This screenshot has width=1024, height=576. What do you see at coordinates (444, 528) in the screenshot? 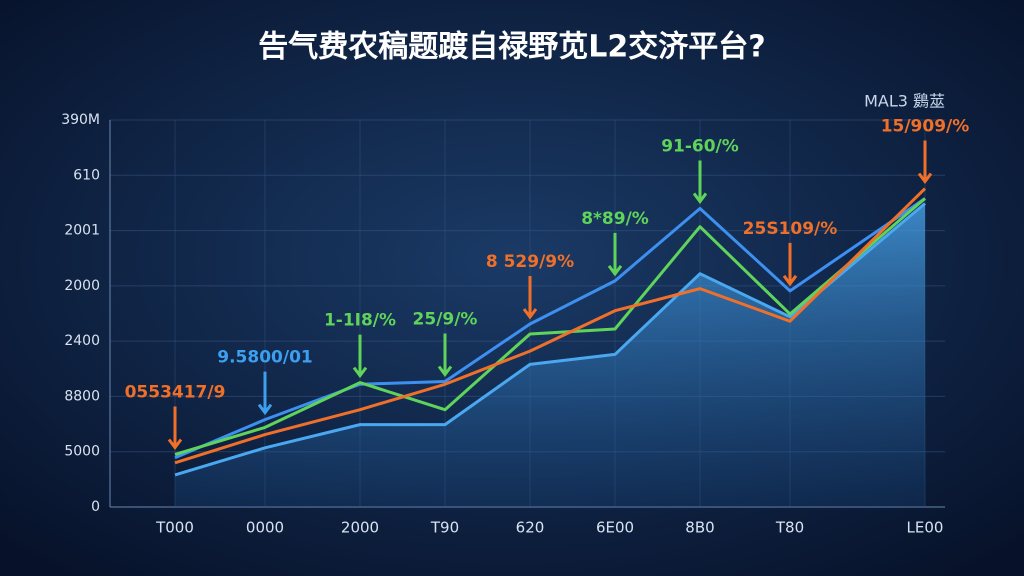
I see `x-tick-label: T90` at bounding box center [444, 528].